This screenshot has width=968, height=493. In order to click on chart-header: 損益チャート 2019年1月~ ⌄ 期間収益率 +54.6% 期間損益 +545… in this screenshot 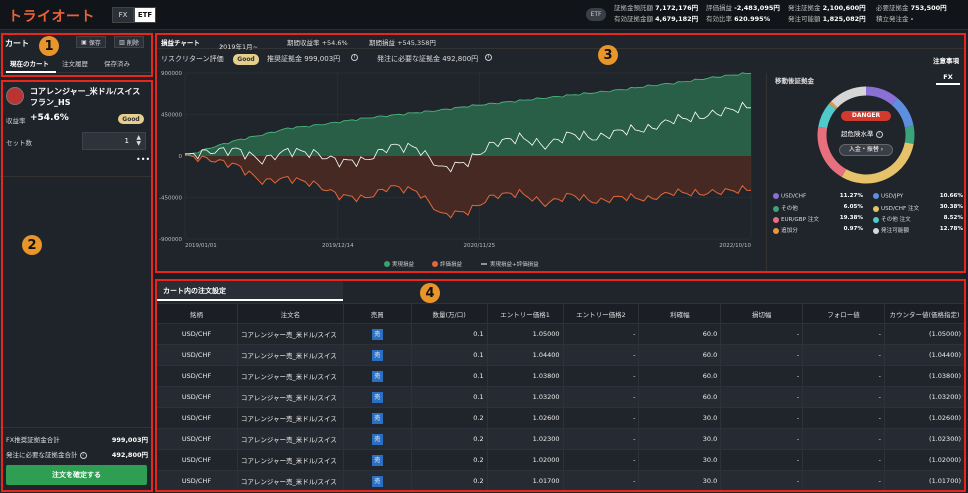, I will do `click(560, 42)`.